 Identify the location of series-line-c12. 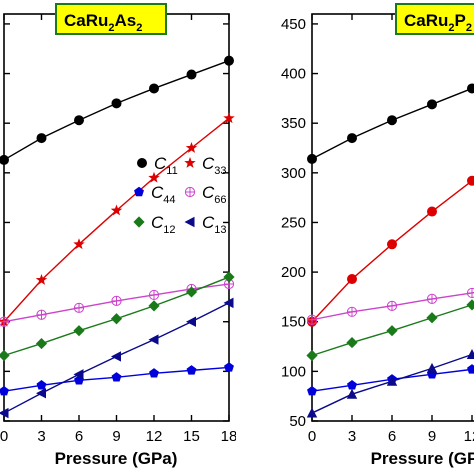
(392, 330).